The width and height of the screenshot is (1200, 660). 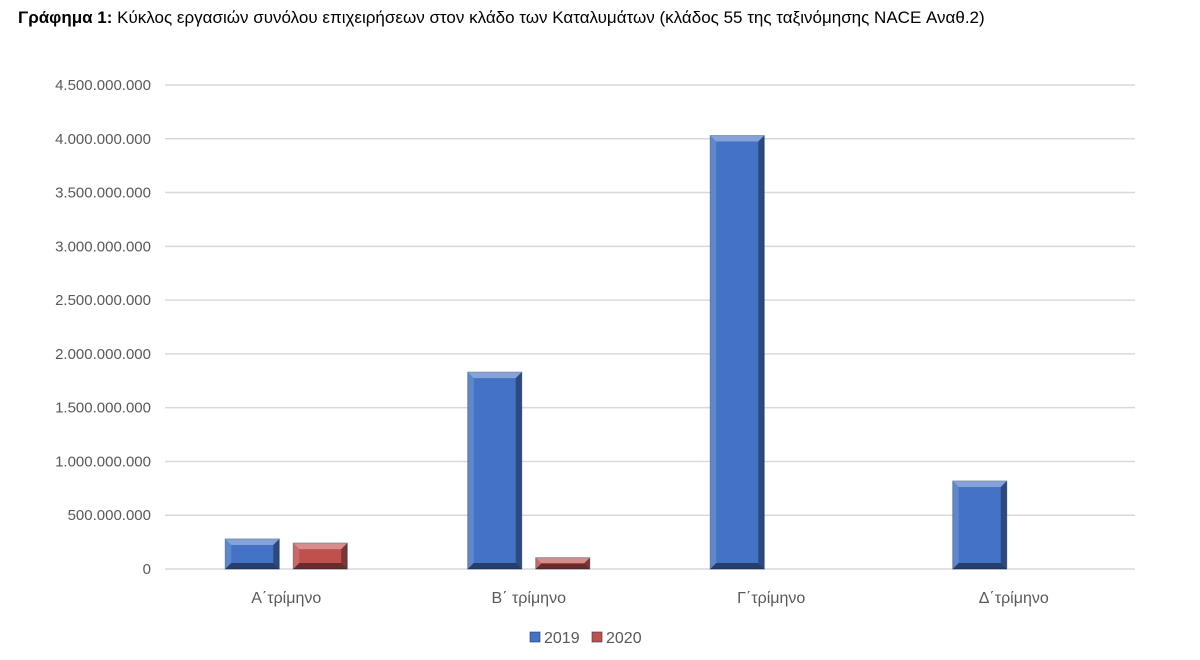 I want to click on y-tick-label: 1.000.000.000, so click(x=103, y=461).